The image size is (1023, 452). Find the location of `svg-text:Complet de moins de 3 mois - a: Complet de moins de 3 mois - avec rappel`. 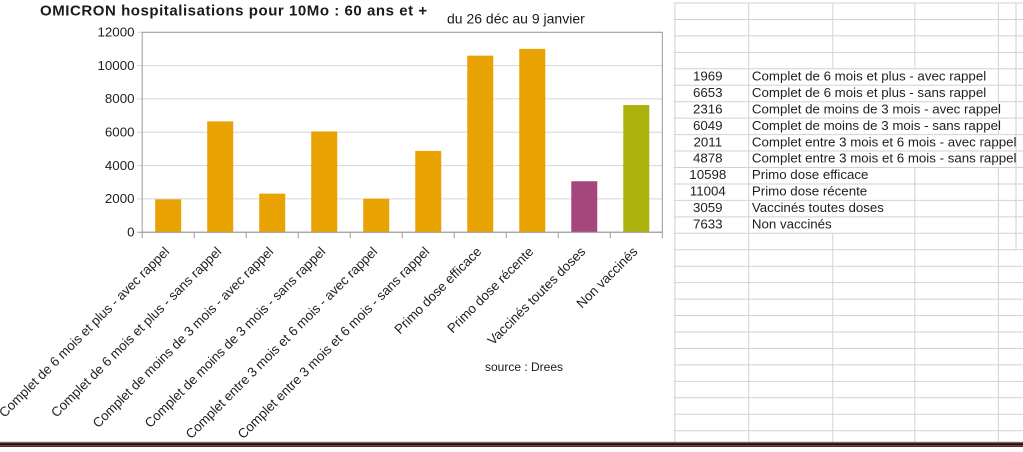

svg-text:Complet de moins de 3 mois - a: Complet de moins de 3 mois - avec rappel is located at coordinates (876, 108).